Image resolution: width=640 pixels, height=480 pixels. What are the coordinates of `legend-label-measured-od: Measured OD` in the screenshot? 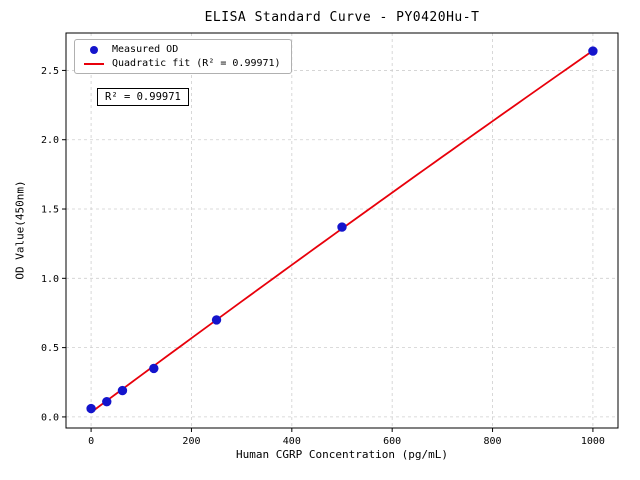 It's located at (145, 49).